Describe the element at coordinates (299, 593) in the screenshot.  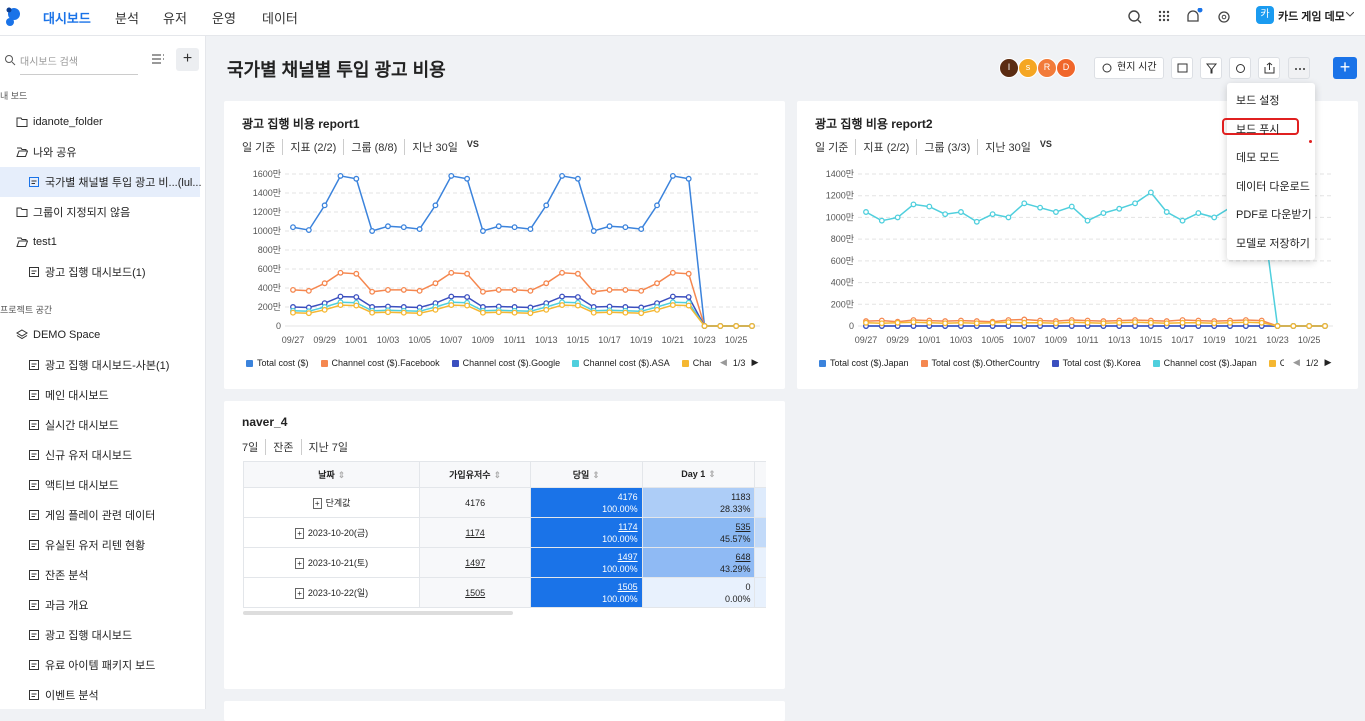
I see `expand-icon: +` at that location.